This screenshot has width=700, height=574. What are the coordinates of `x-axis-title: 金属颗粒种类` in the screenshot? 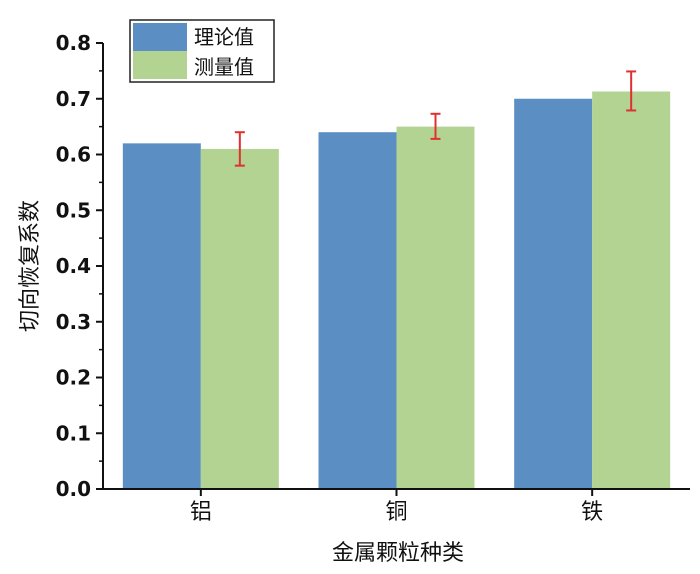 It's located at (398, 553).